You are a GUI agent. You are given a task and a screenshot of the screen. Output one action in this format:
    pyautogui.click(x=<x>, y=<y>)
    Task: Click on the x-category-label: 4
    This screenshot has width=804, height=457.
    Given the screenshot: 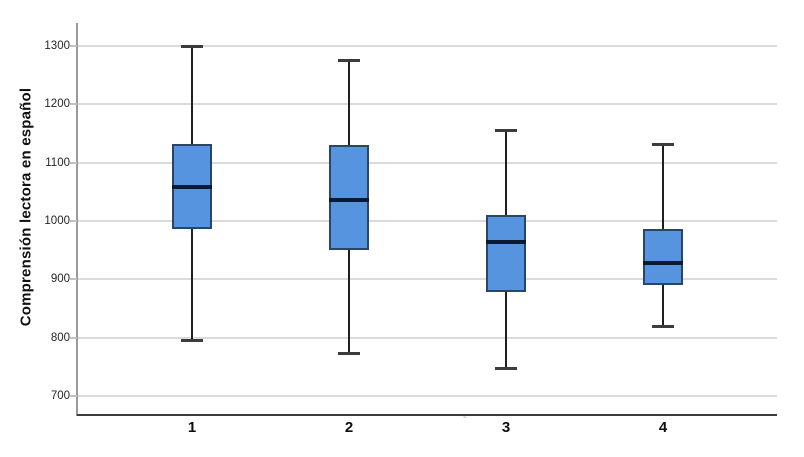 What is the action you would take?
    pyautogui.click(x=663, y=427)
    